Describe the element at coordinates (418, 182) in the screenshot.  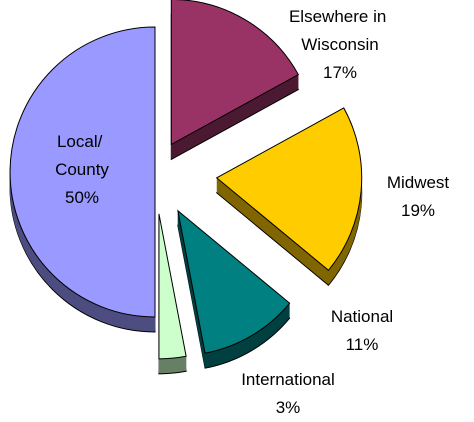
I see `slice-label: Midwest` at that location.